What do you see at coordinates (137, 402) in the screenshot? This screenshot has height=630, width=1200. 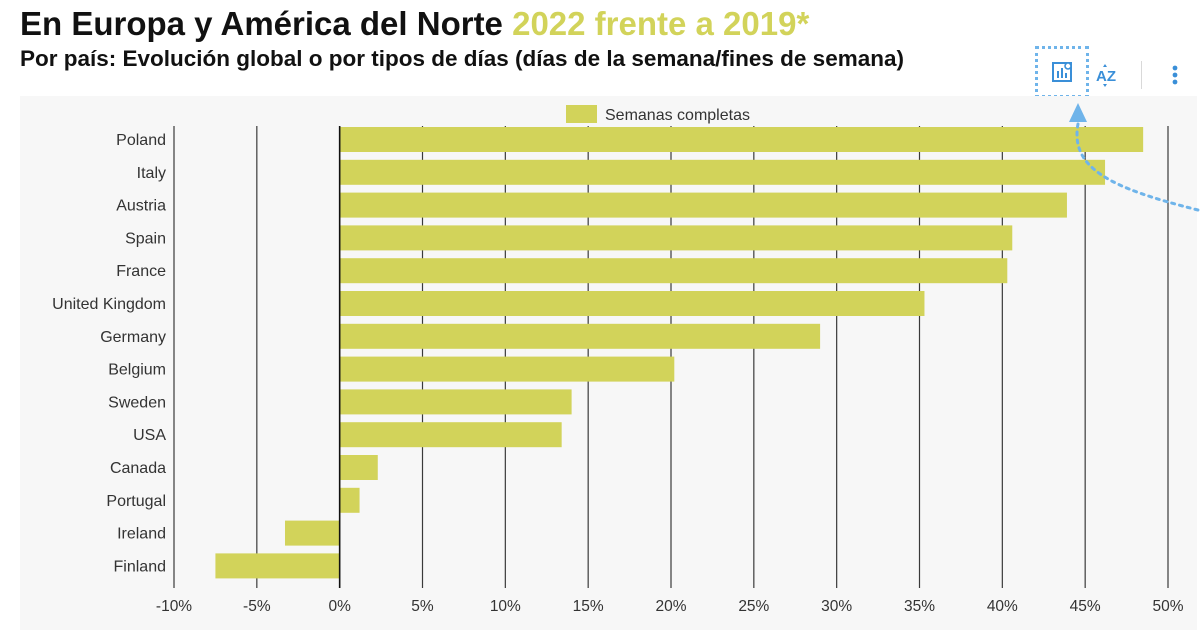 I see `category-label: Sweden` at bounding box center [137, 402].